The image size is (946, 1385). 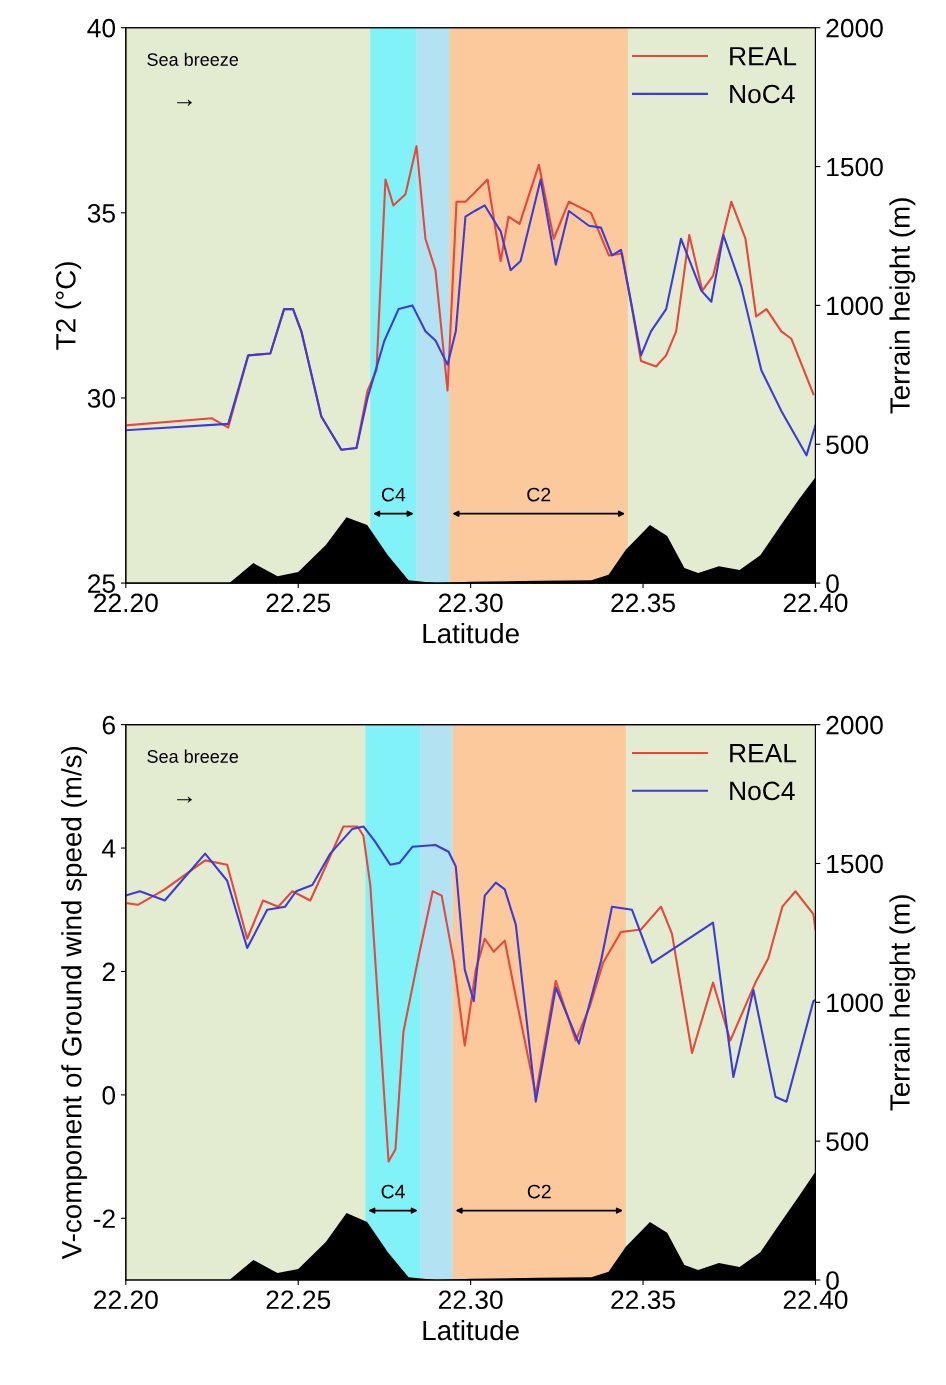 I want to click on y-tick-label: 0, so click(x=109, y=1095).